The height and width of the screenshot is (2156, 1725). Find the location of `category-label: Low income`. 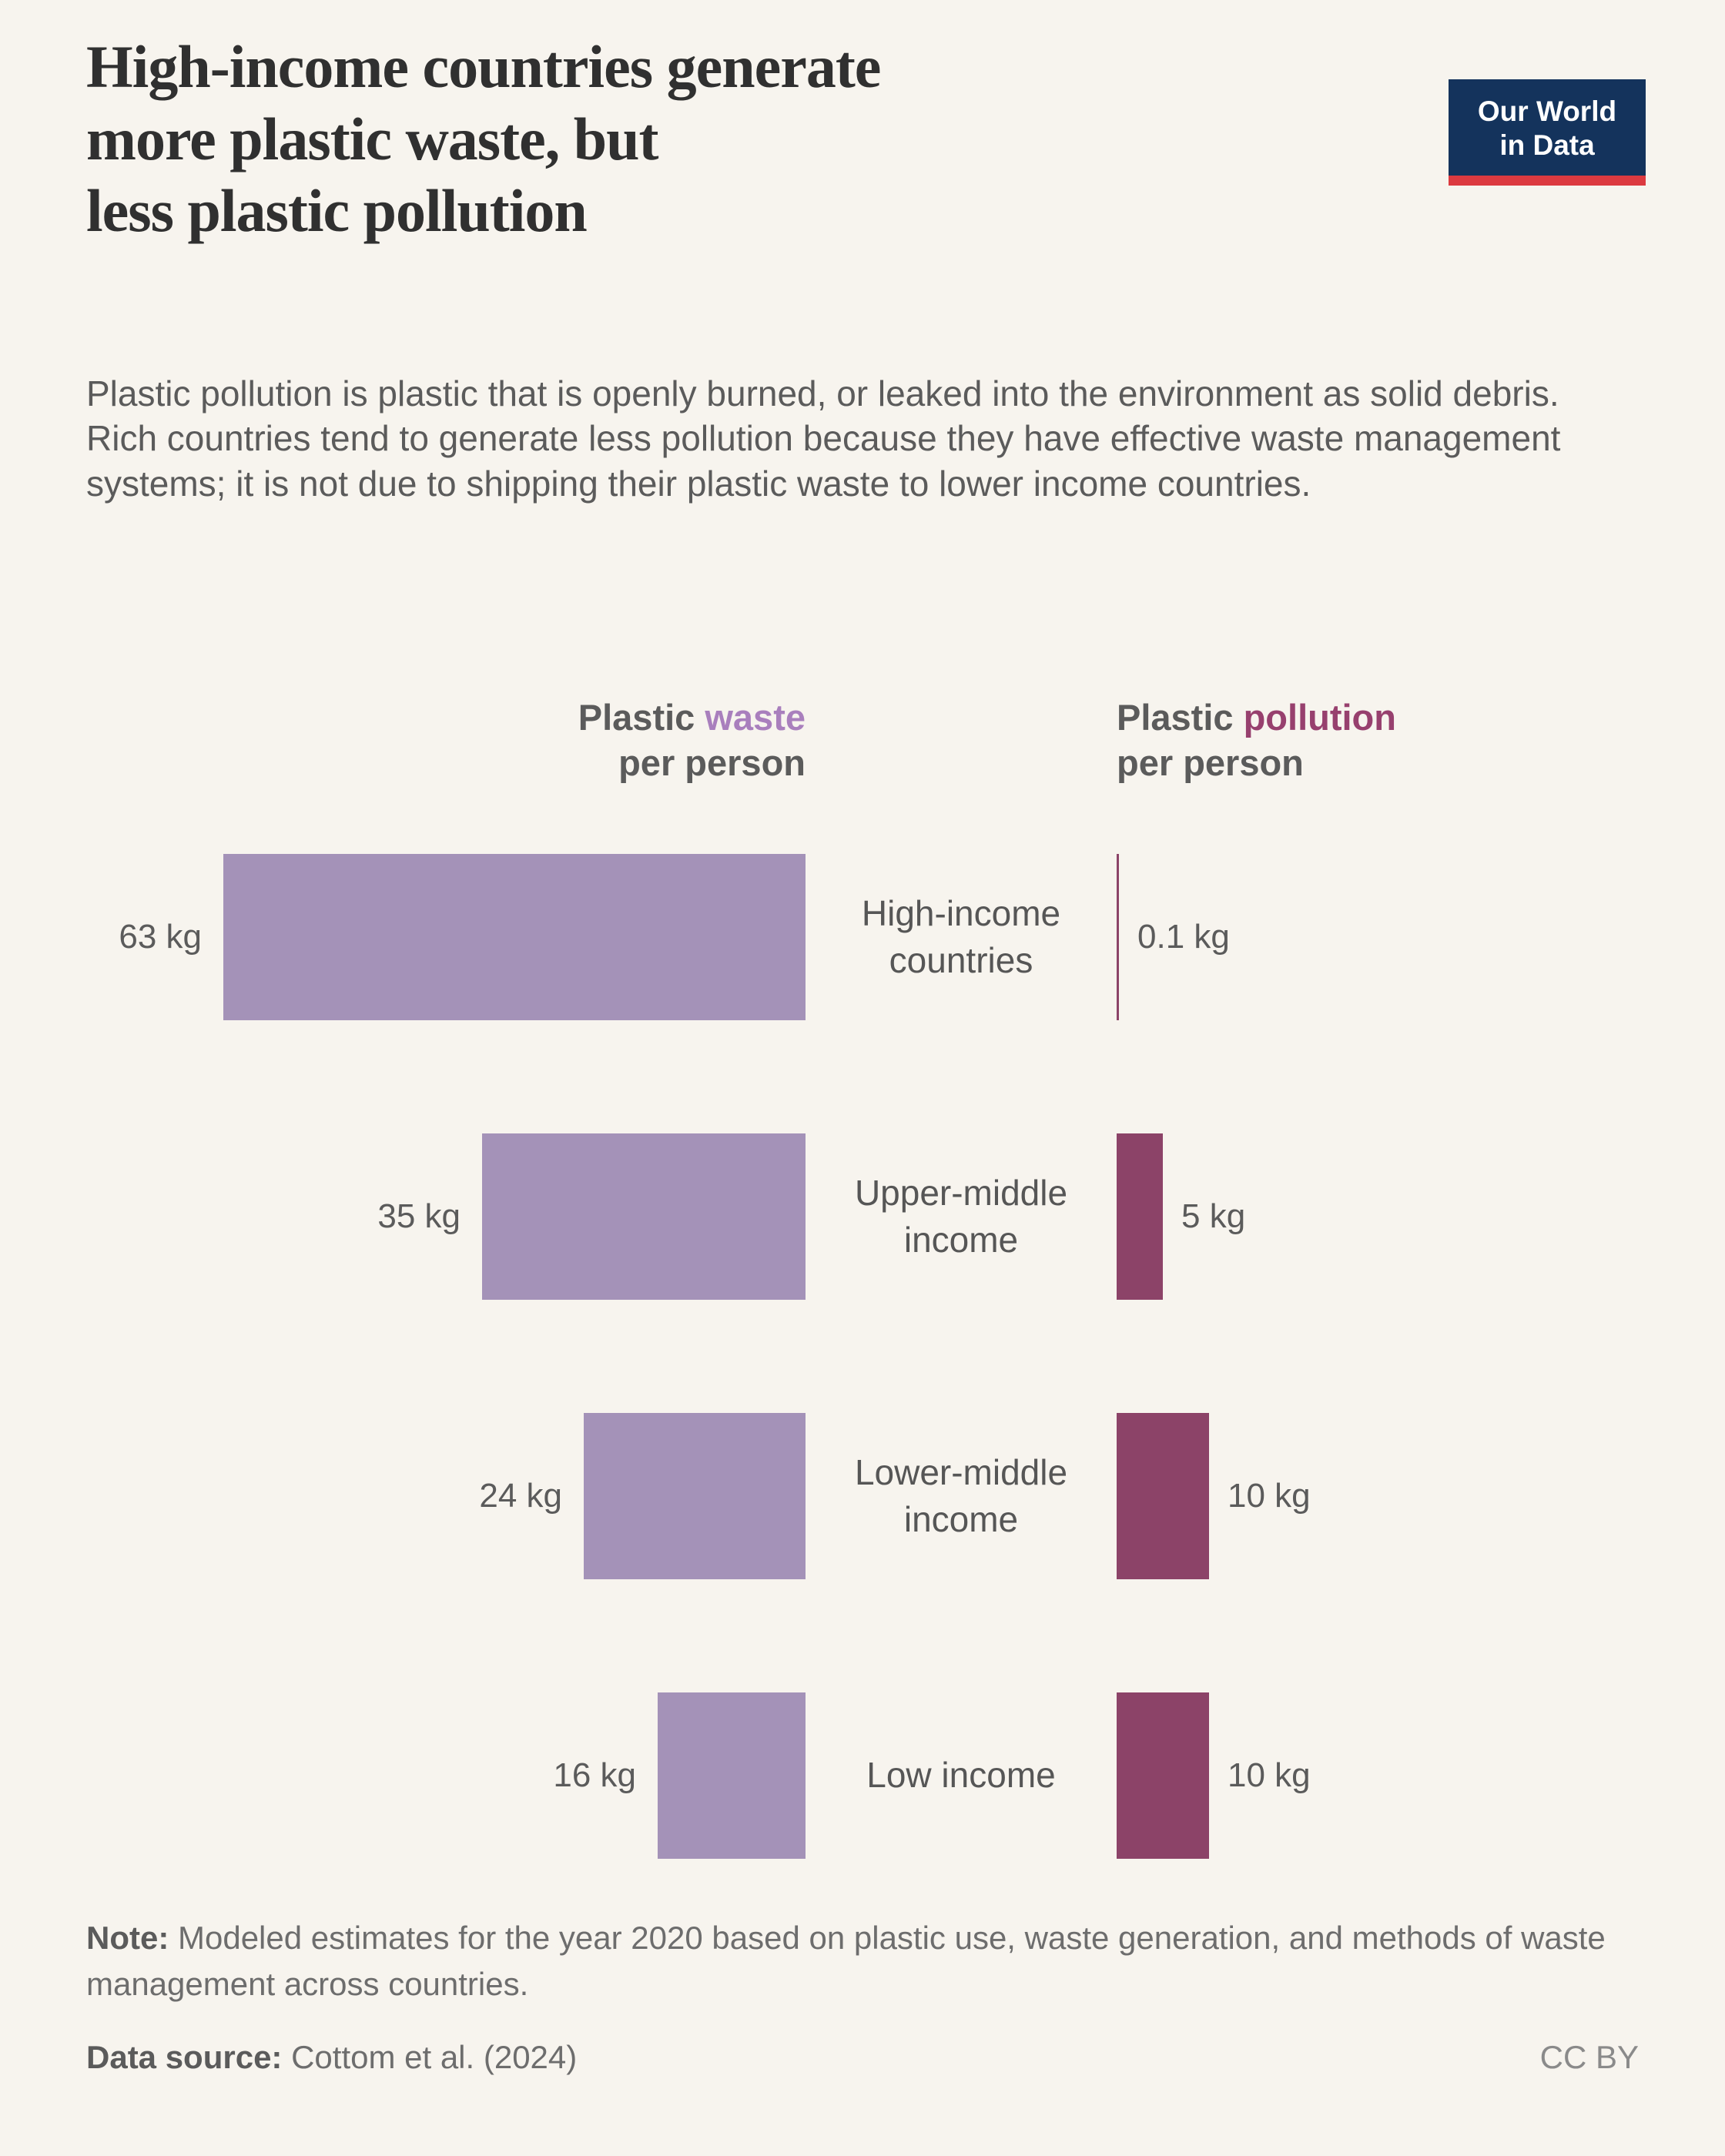

category-label: Low income is located at coordinates (961, 1775).